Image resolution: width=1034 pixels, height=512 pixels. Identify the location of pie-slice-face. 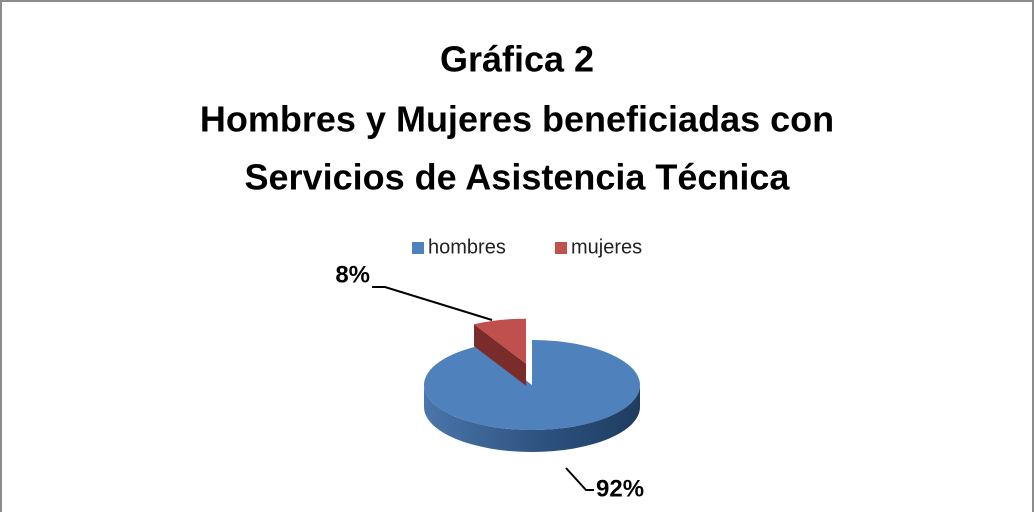
(500, 355).